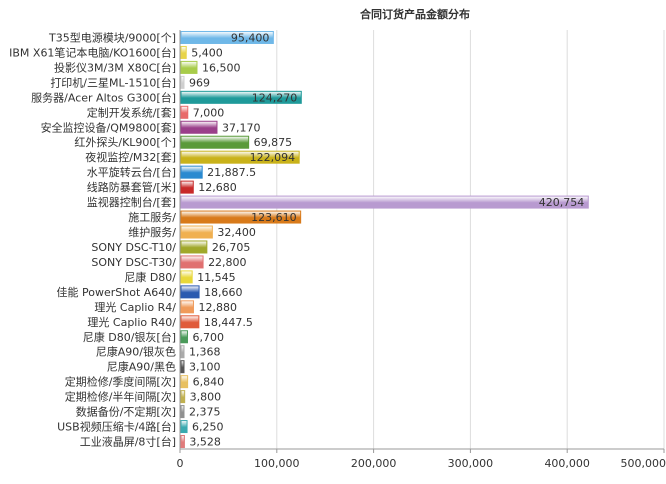  I want to click on value-label: 3,100, so click(205, 367).